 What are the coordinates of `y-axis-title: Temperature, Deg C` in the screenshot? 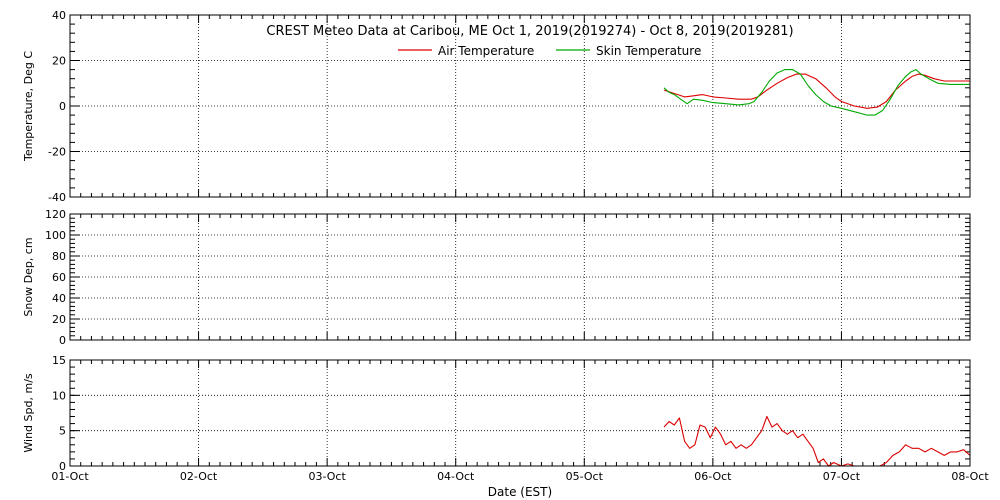 It's located at (28, 106).